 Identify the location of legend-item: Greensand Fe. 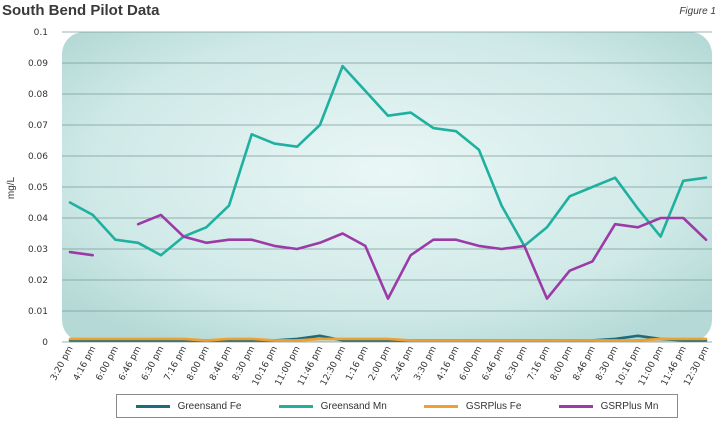
(188, 406).